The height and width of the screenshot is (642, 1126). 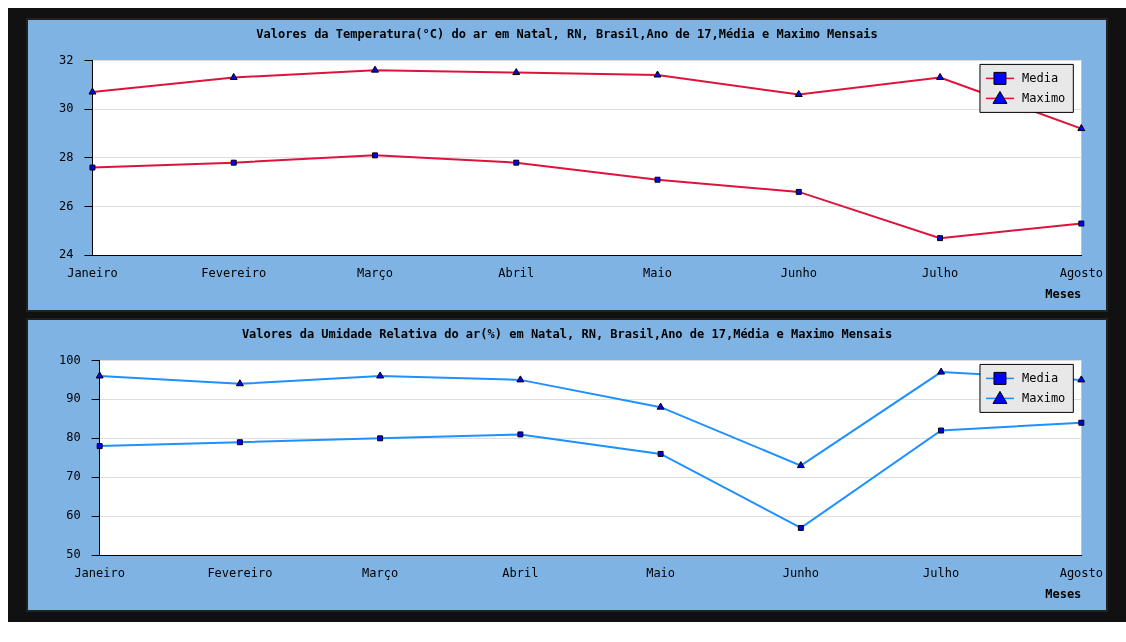 I want to click on chart-title: Valores da Umidade Relativa do ar(%) em Natal, RN, Brasil,Ano de 17,Média e Maximo Mensais, so click(x=567, y=334).